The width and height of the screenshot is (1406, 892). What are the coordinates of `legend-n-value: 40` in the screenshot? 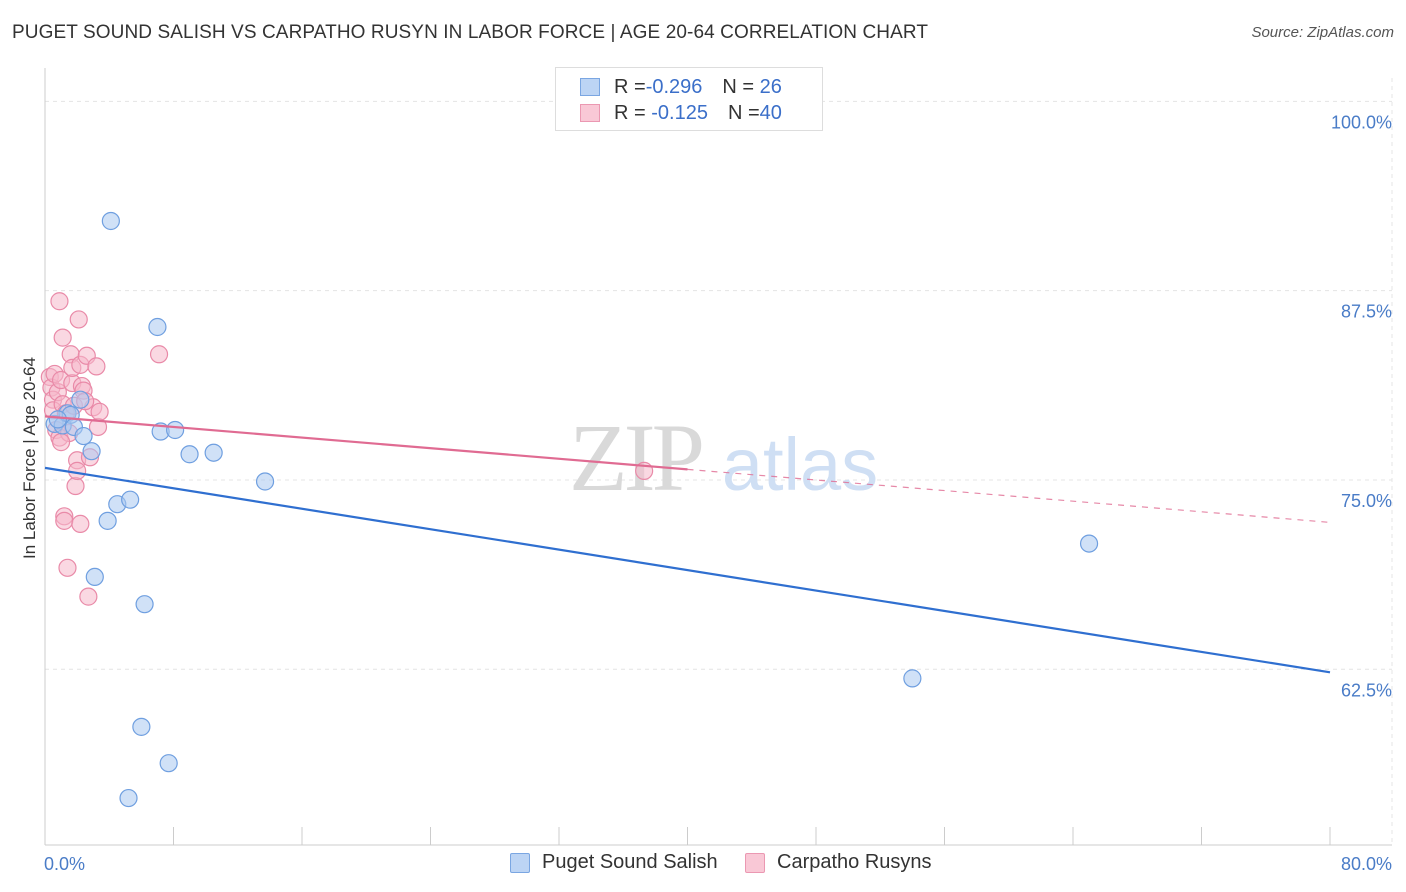 It's located at (770, 112).